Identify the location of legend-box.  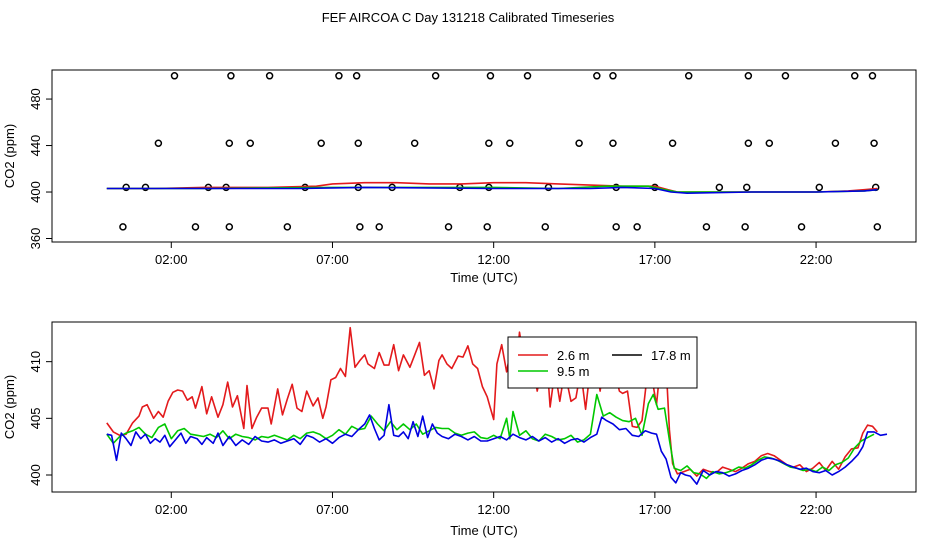
(602, 362).